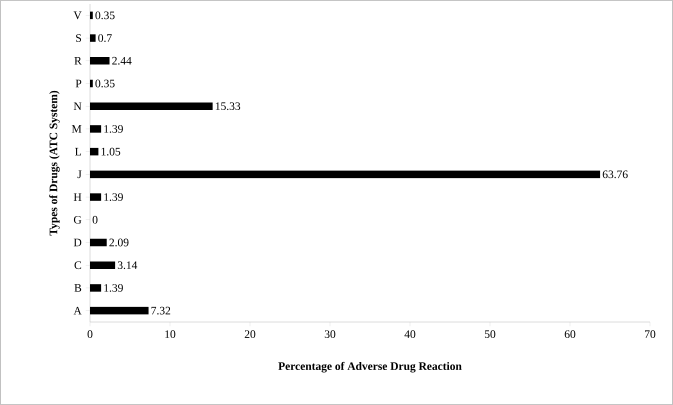 This screenshot has height=405, width=673. Describe the element at coordinates (570, 334) in the screenshot. I see `x-tick-label: 60` at that location.